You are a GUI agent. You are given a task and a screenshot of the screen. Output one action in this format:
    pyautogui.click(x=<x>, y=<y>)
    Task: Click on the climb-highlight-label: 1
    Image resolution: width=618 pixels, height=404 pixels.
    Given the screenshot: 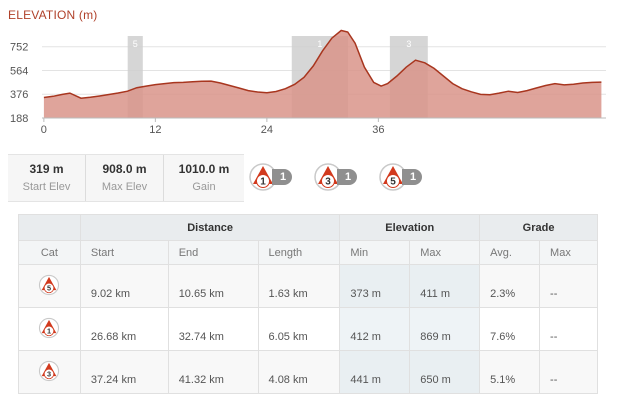 What is the action you would take?
    pyautogui.click(x=319, y=44)
    